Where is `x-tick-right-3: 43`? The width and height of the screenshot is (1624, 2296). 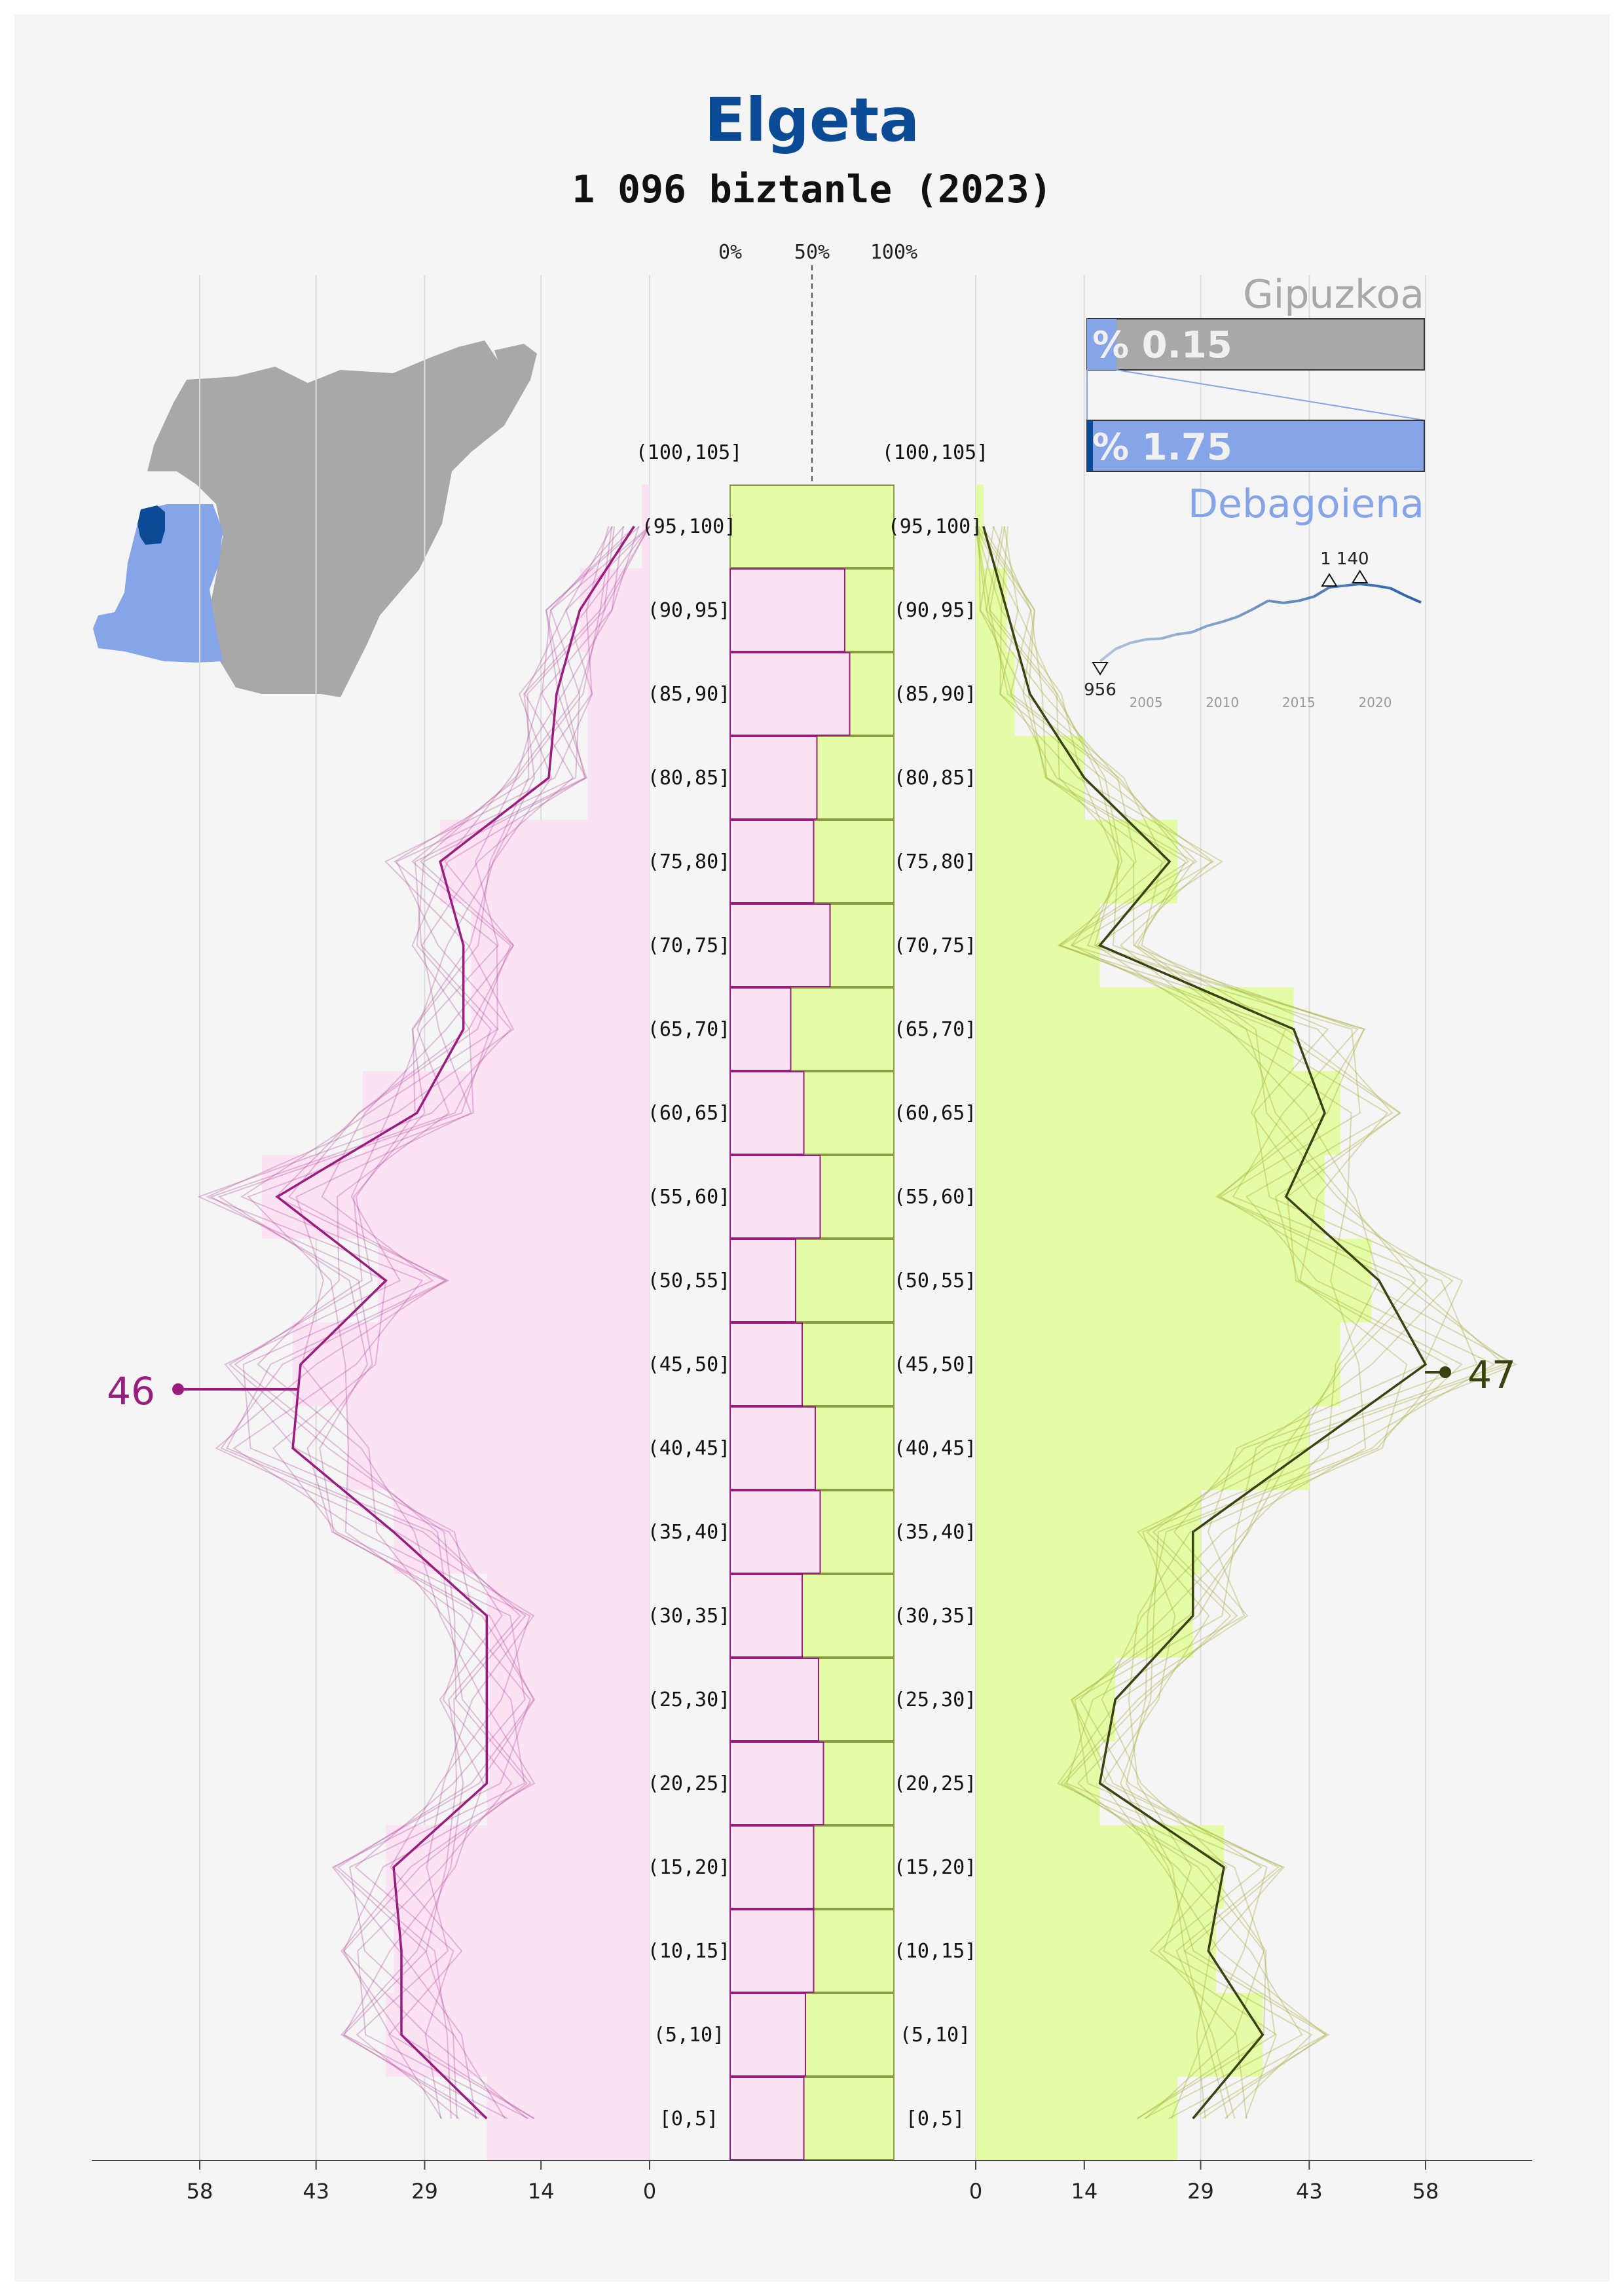 x-tick-right-3: 43 is located at coordinates (1309, 2191).